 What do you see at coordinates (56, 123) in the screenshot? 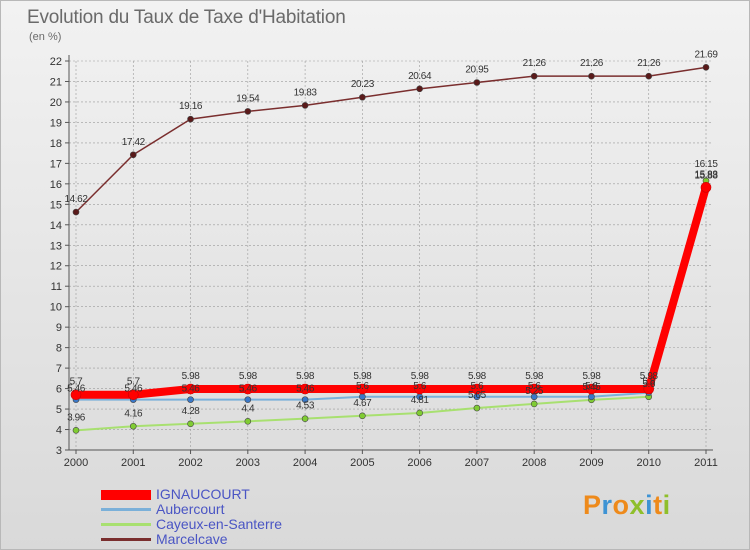
I see `y-tick-label: 19` at bounding box center [56, 123].